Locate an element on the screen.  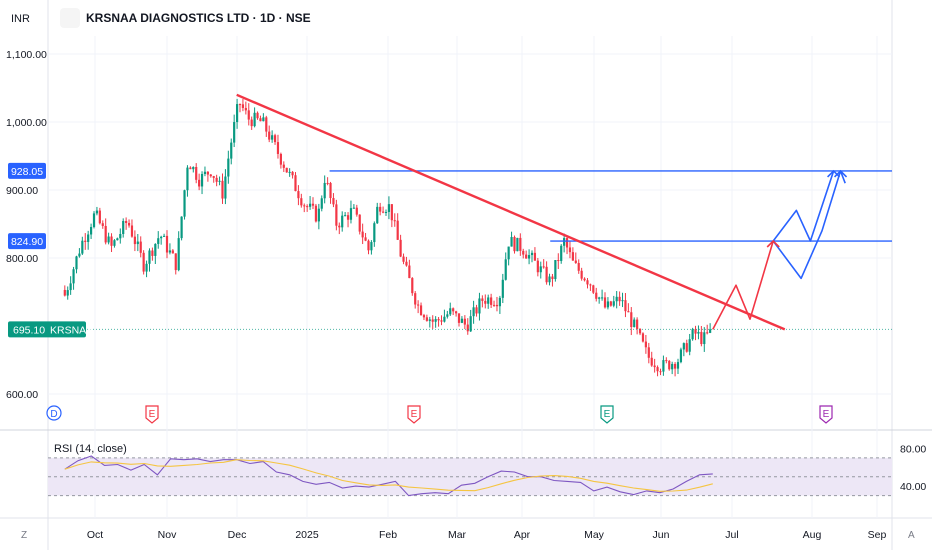
symbol-title: KRSNAA DIAGNOSTICS LTD · 1D · NSE is located at coordinates (198, 18).